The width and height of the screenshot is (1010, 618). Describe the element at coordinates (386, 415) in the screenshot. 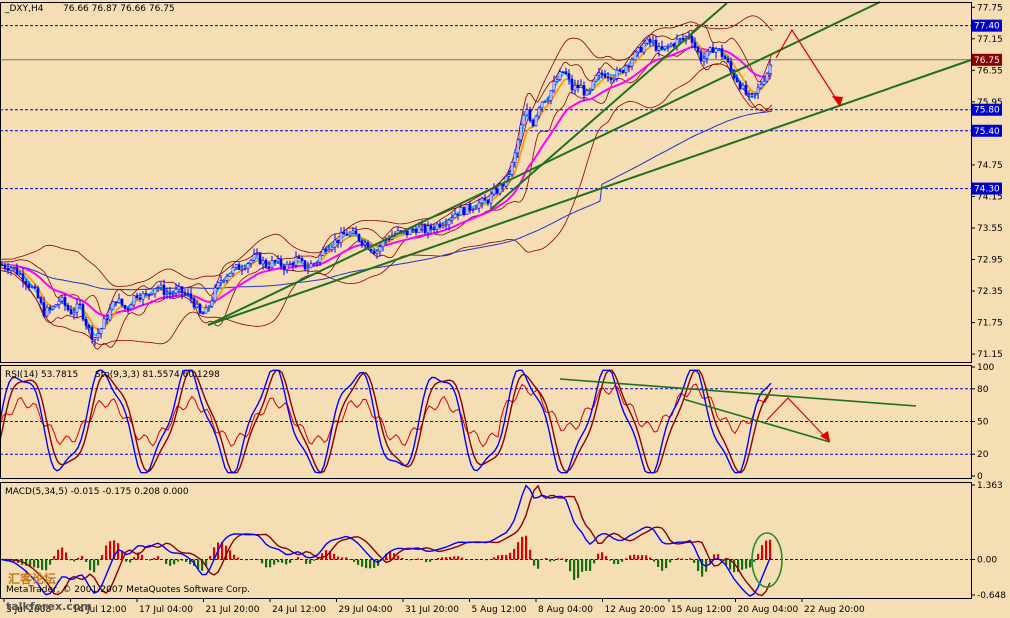

I see `rsi-line` at that location.